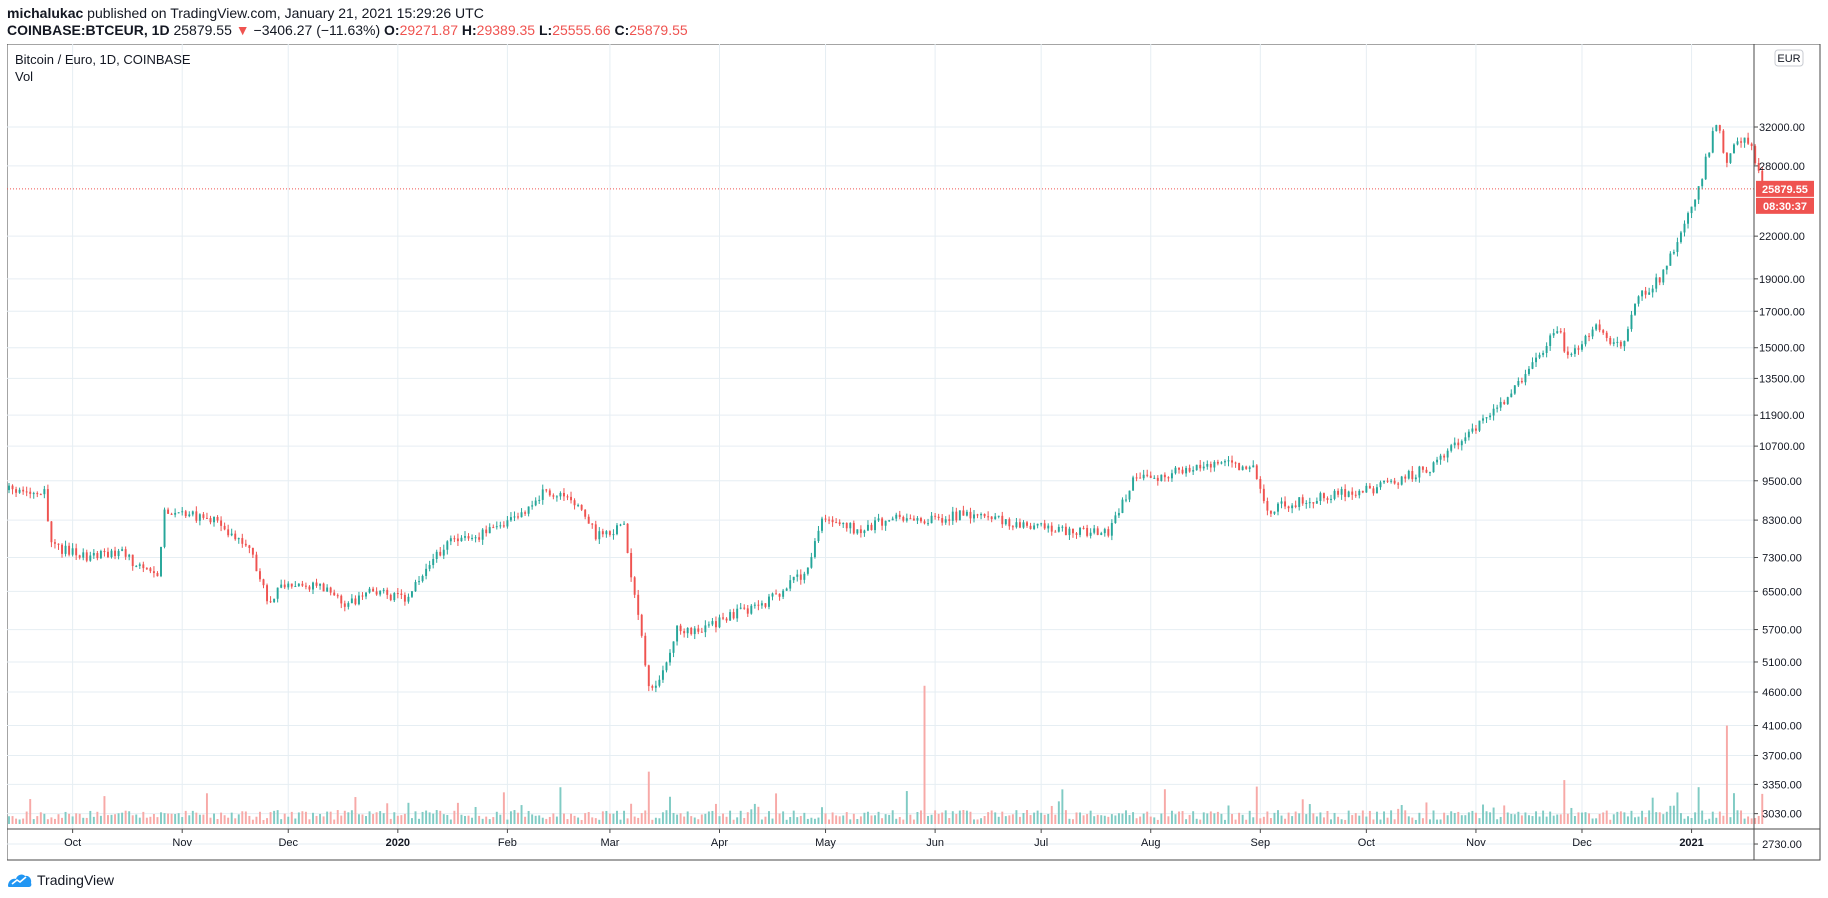 The height and width of the screenshot is (898, 1828). What do you see at coordinates (1785, 207) in the screenshot?
I see `countdown-tag: 08:30:37` at bounding box center [1785, 207].